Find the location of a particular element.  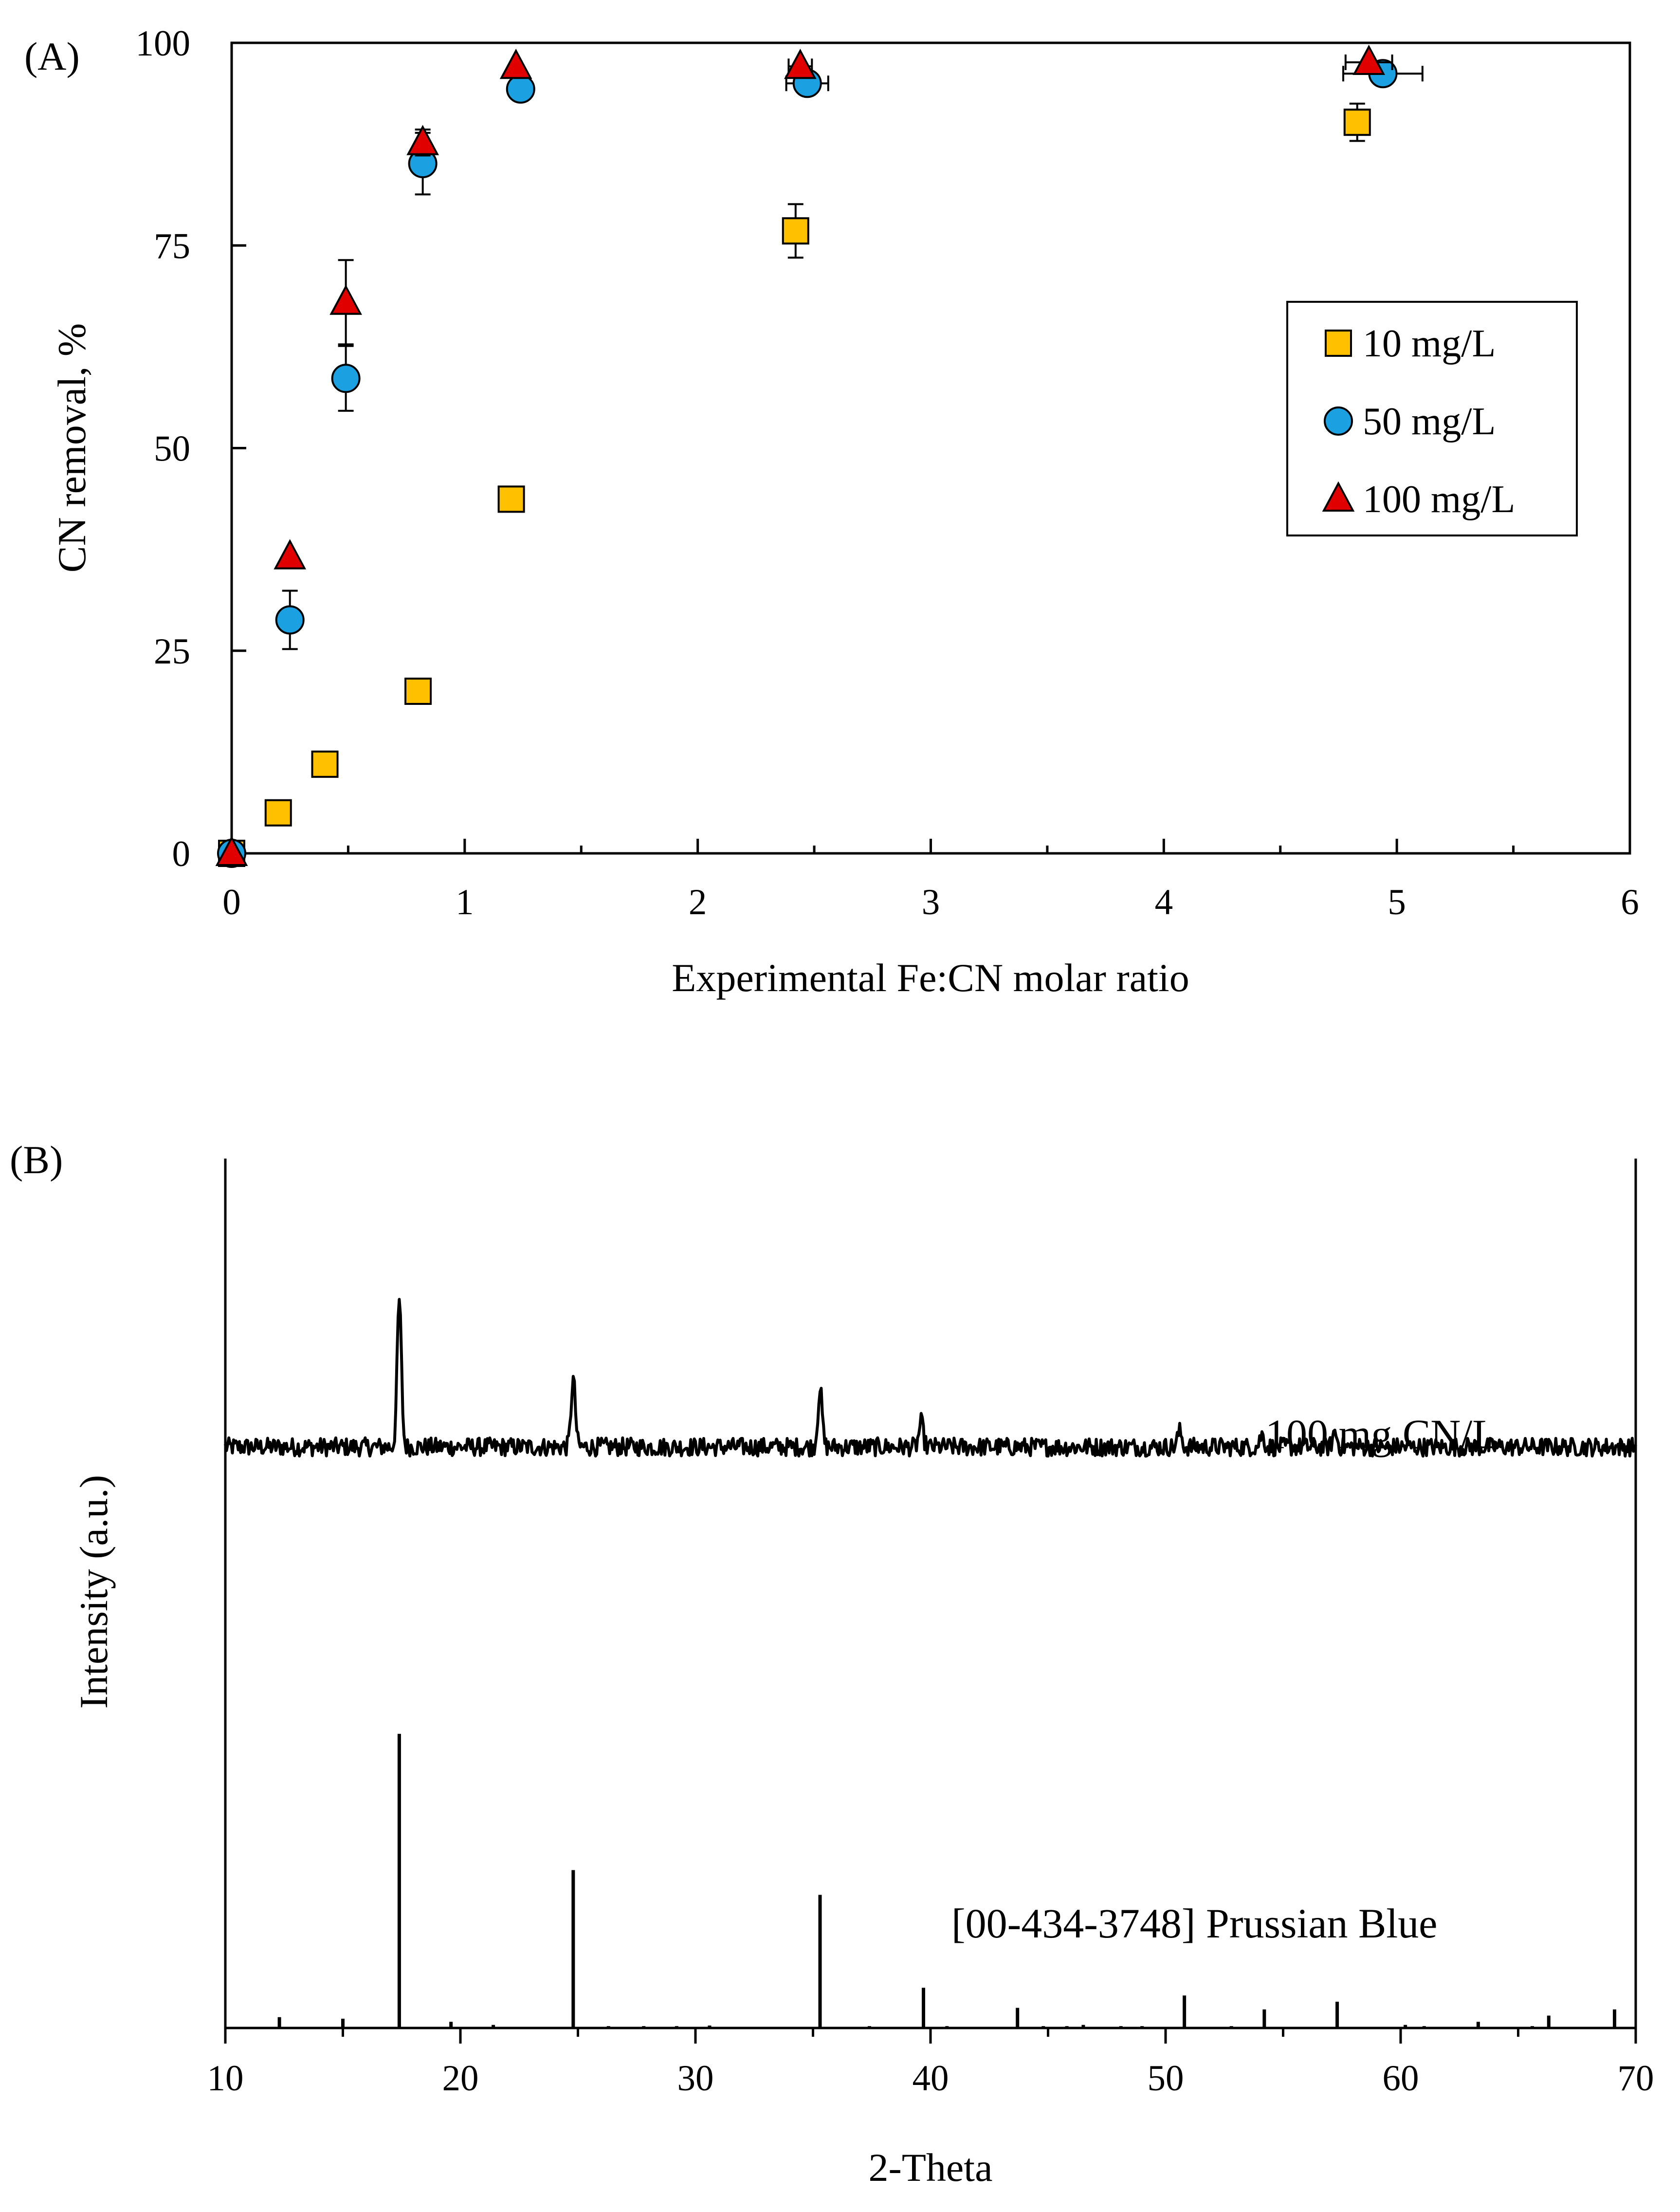

a-x-tick-label: 1 is located at coordinates (465, 902).